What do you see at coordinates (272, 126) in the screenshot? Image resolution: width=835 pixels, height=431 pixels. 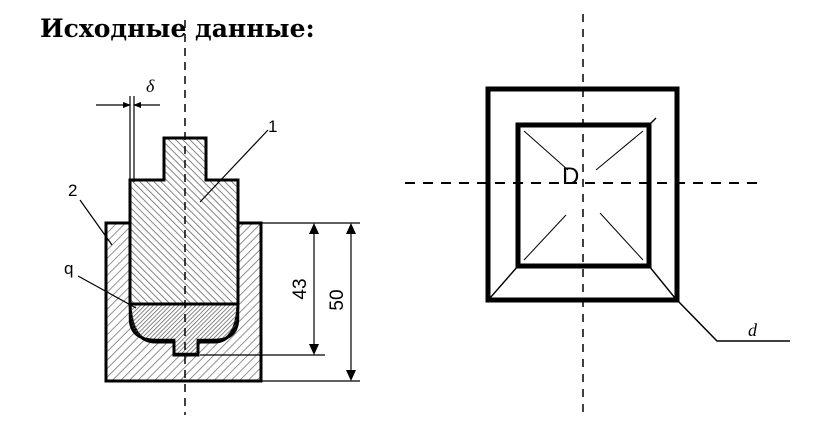 I see `part1-label: 1` at bounding box center [272, 126].